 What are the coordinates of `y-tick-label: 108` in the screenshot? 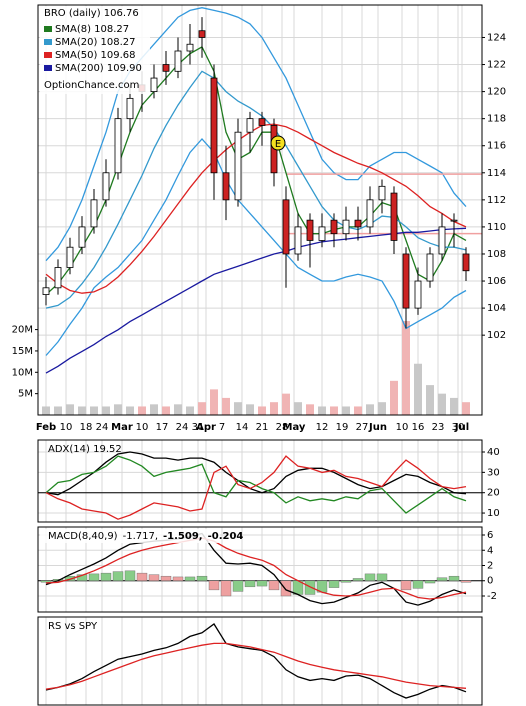 It's located at (496, 254).